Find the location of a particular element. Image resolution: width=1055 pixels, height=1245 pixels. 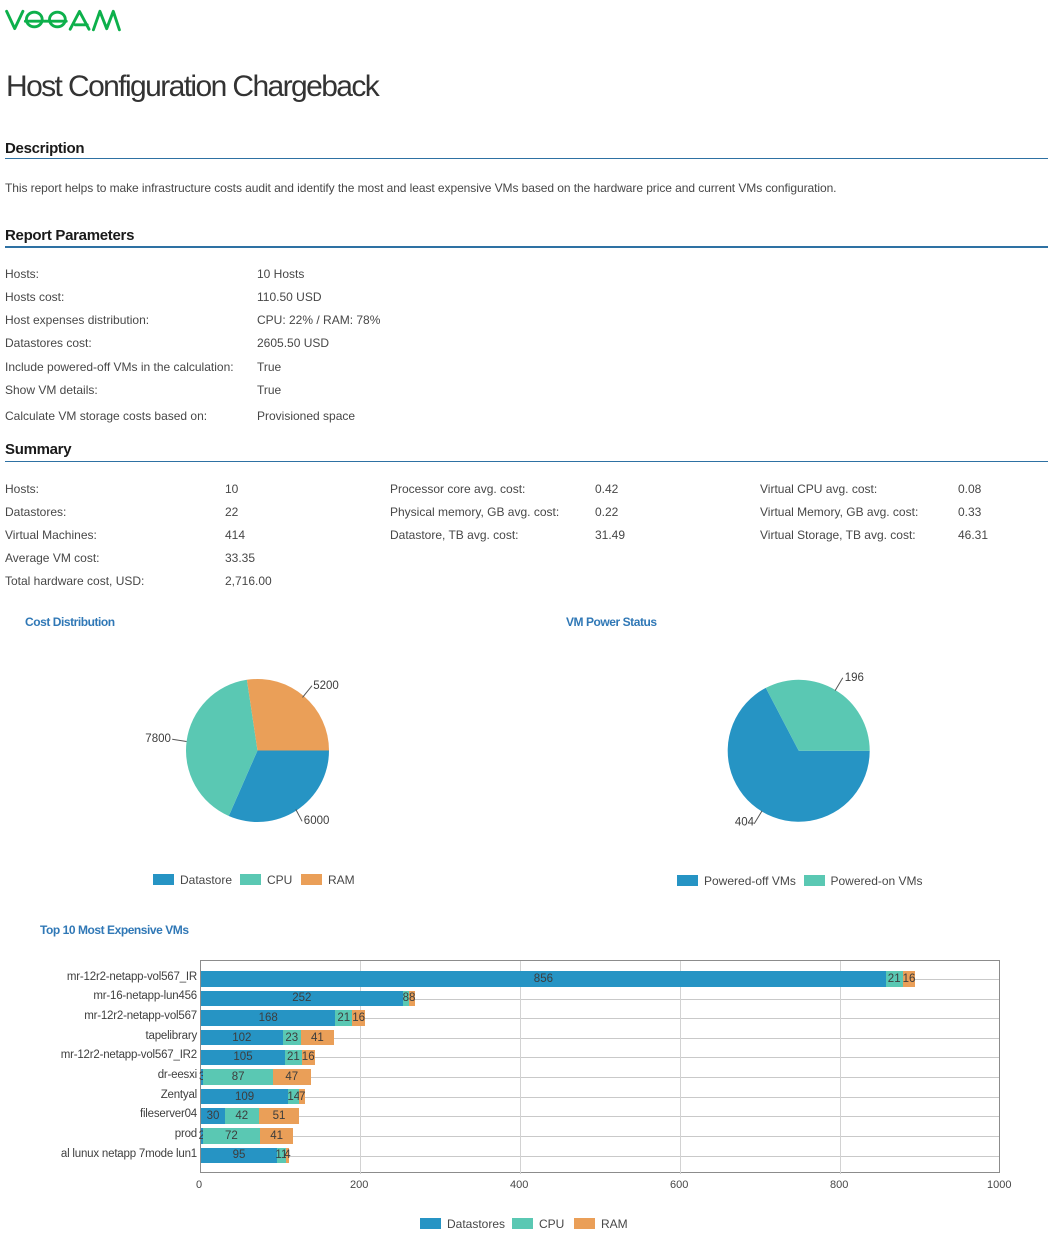

svg-text: 6000 is located at coordinates (317, 821).